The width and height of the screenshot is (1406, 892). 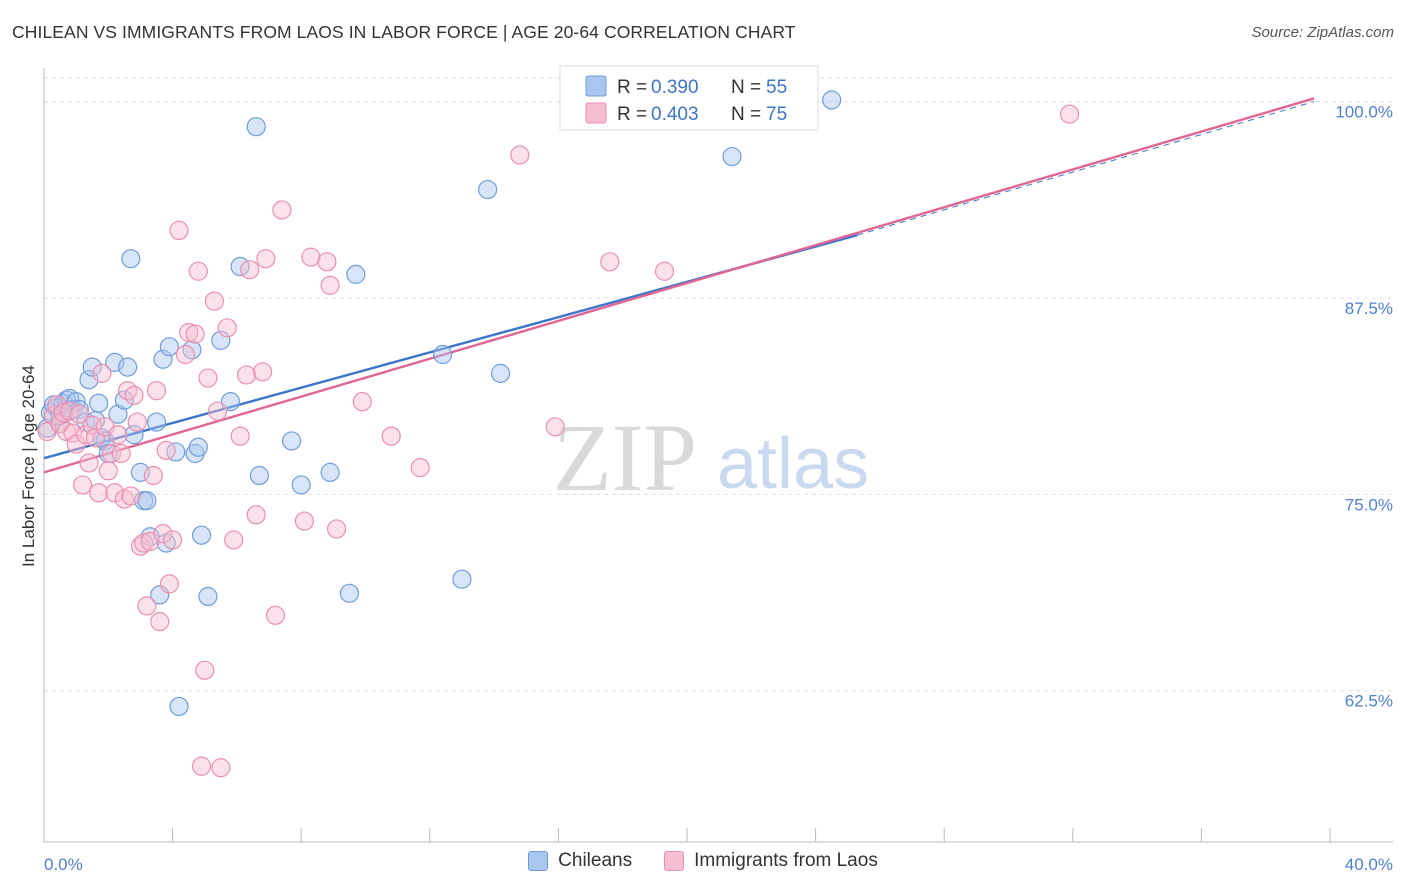 What do you see at coordinates (1369, 864) in the screenshot?
I see `x-tick-label-max: 40.0%` at bounding box center [1369, 864].